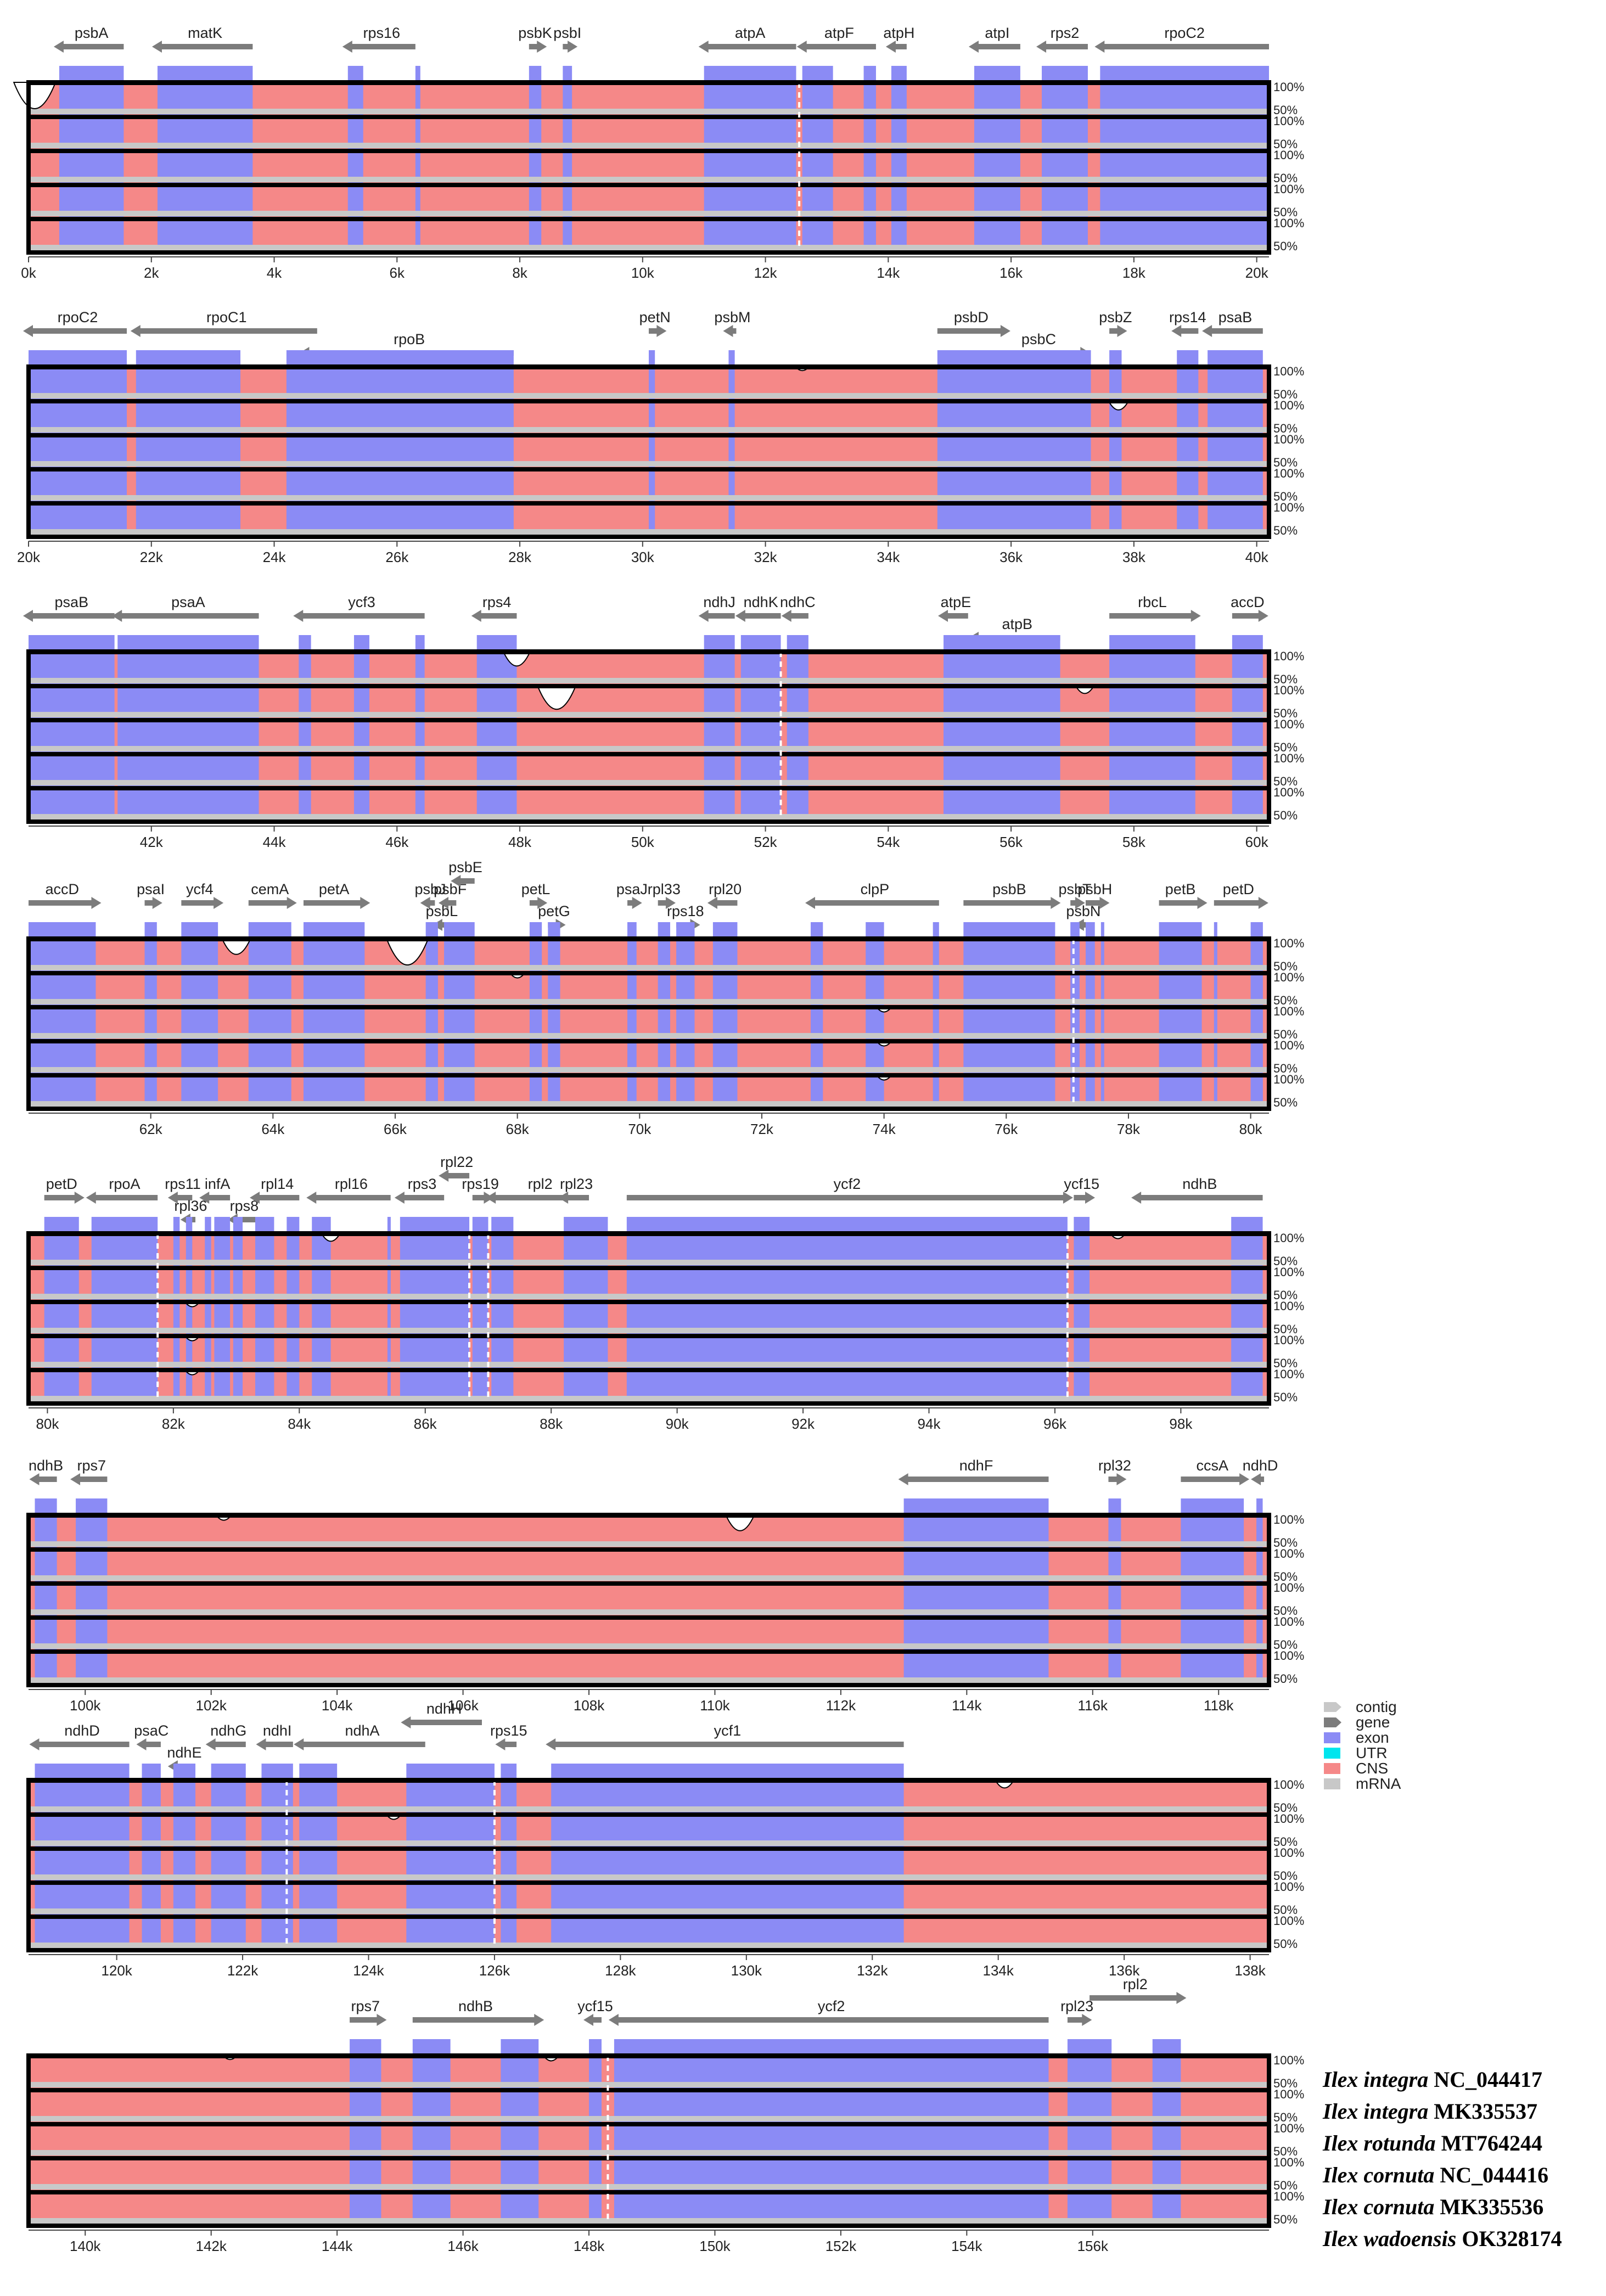 The image size is (1606, 2296). What do you see at coordinates (1011, 273) in the screenshot?
I see `tick-label: 16k` at bounding box center [1011, 273].